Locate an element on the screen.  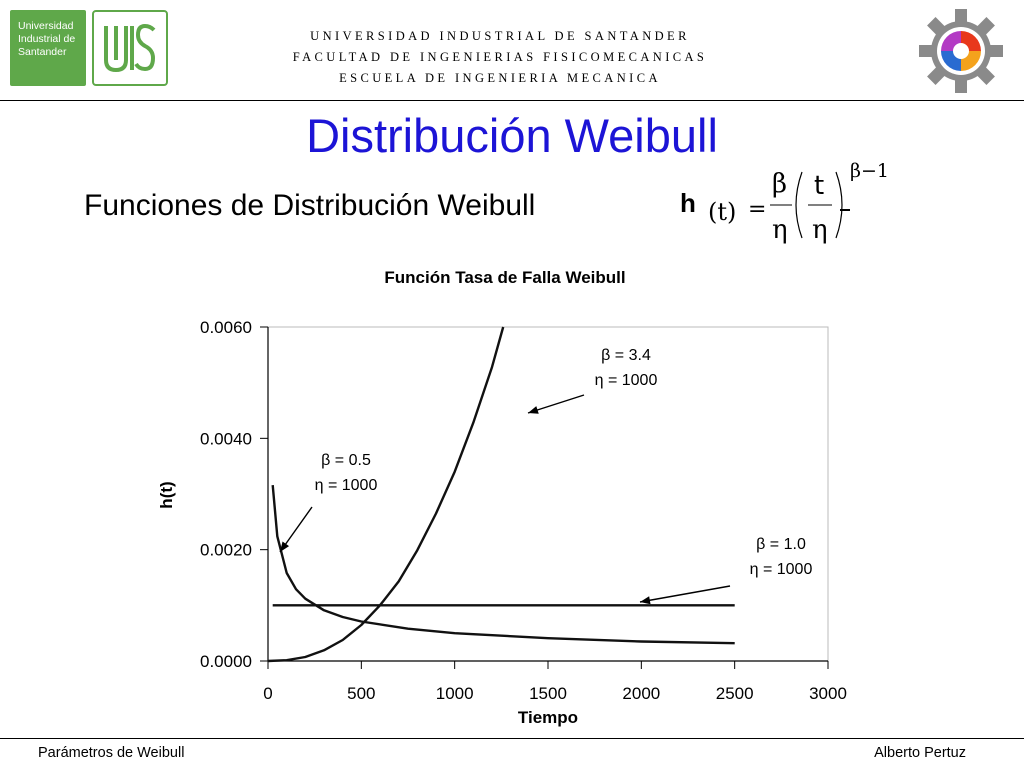
formula-beta: β is located at coordinates (779, 184).